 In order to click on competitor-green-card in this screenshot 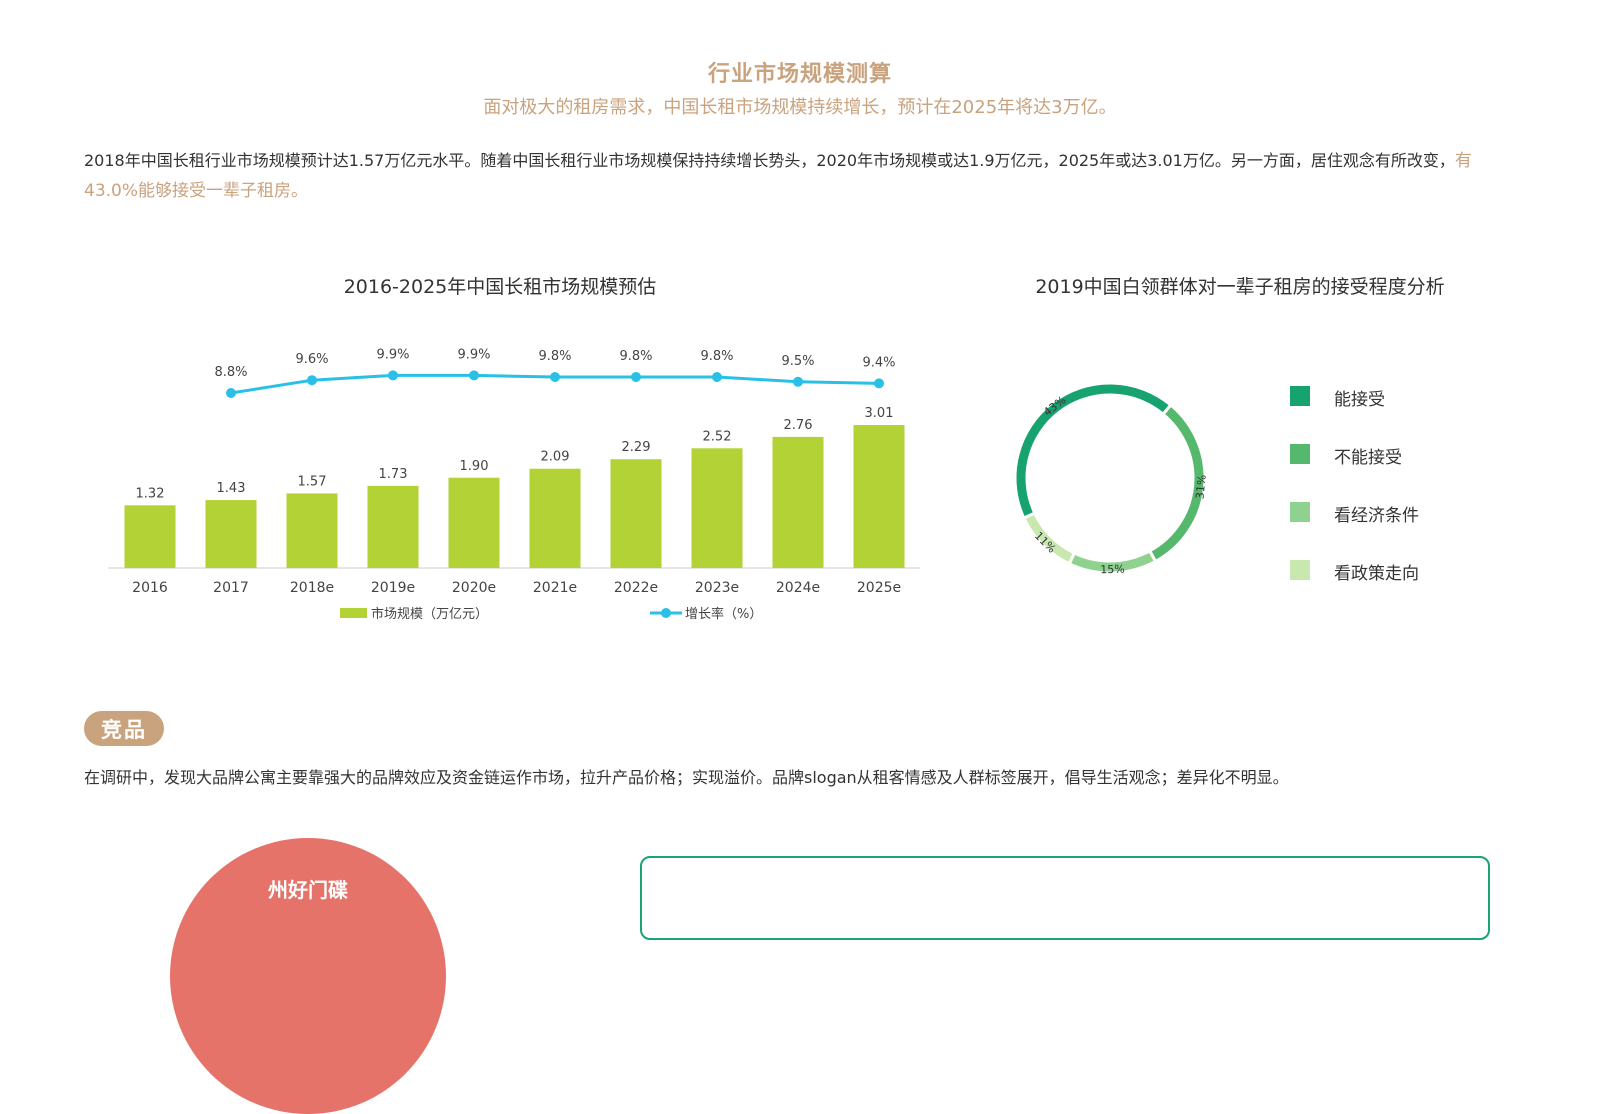, I will do `click(1065, 898)`.